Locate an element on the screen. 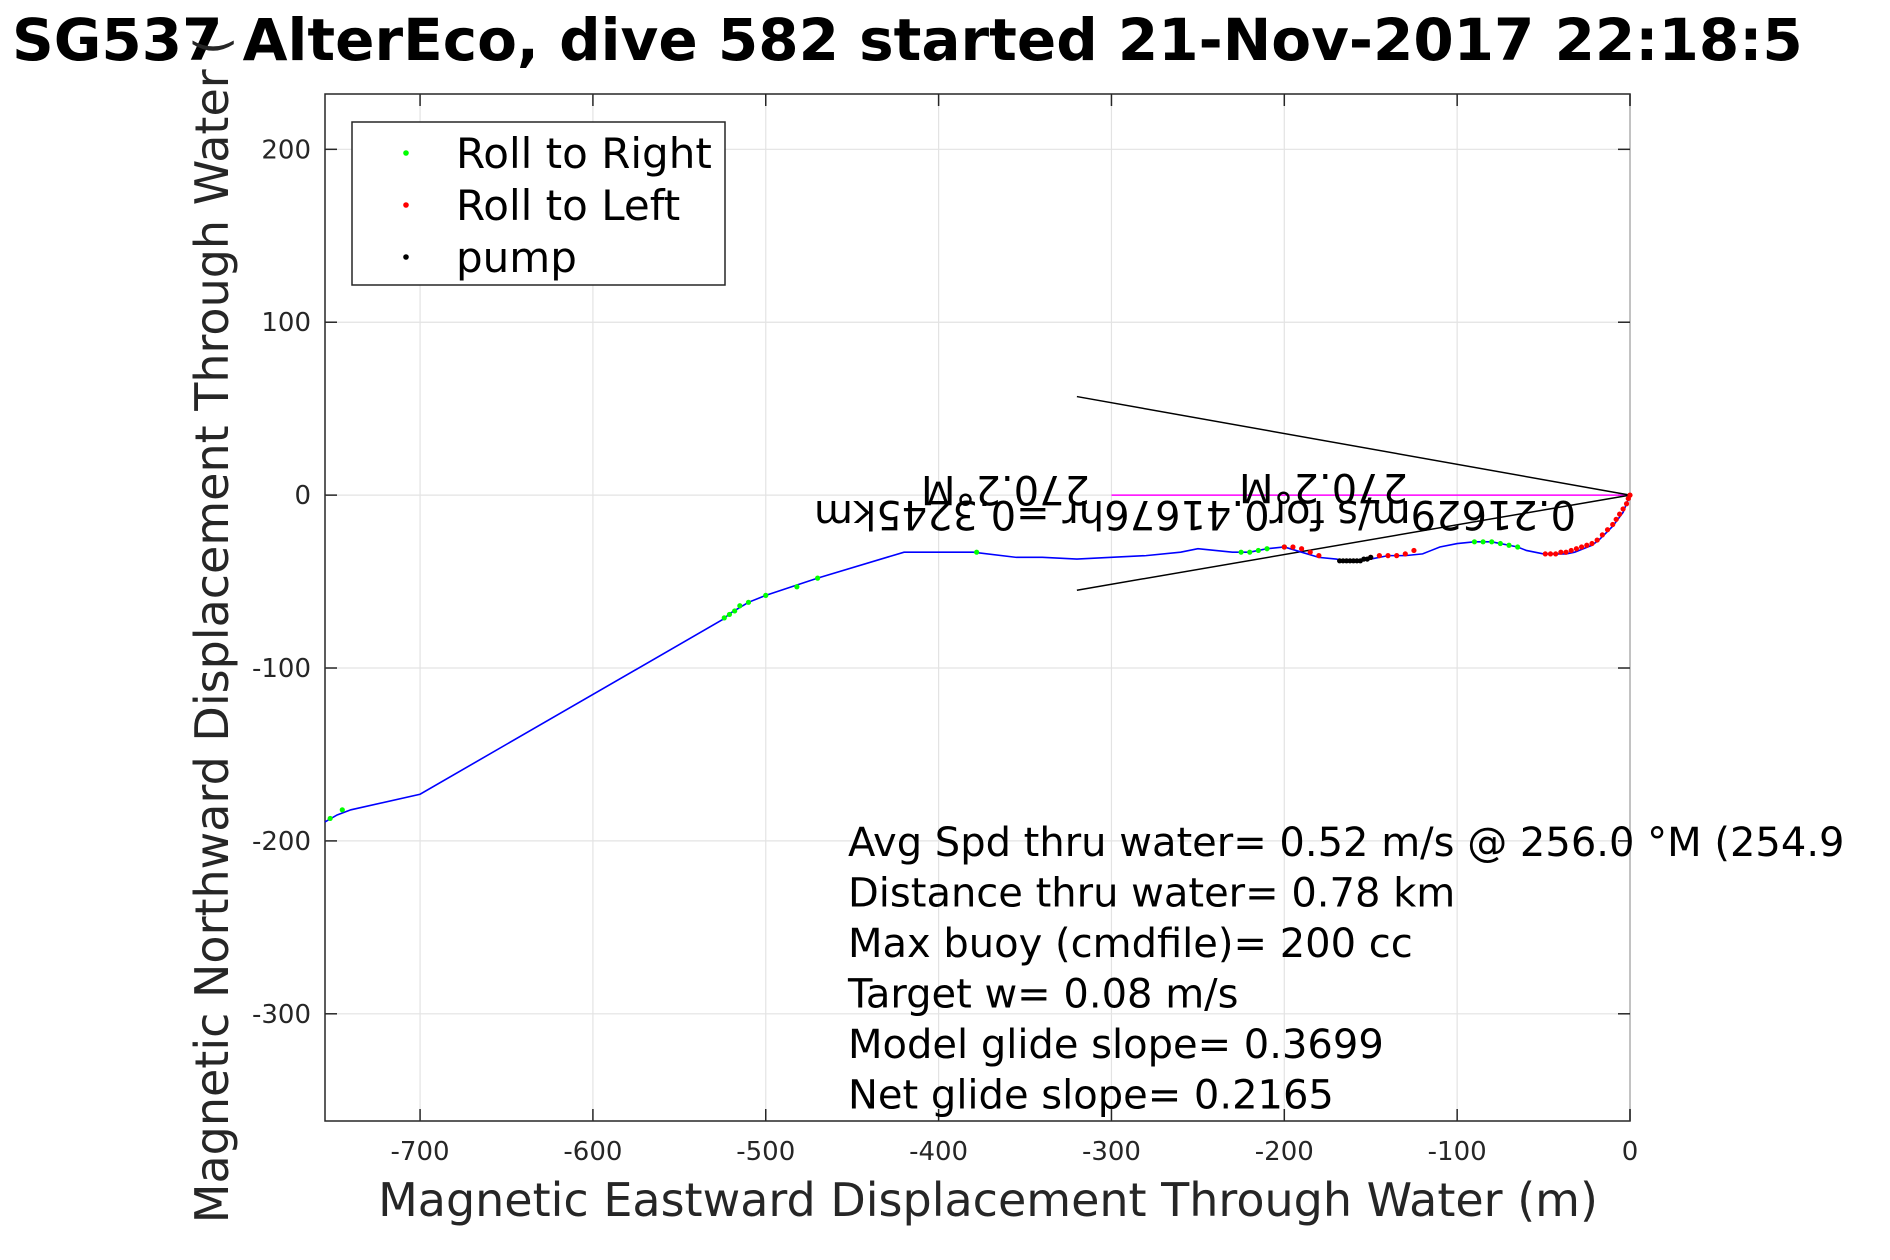  legend-marker-roll-to-left is located at coordinates (406, 205).